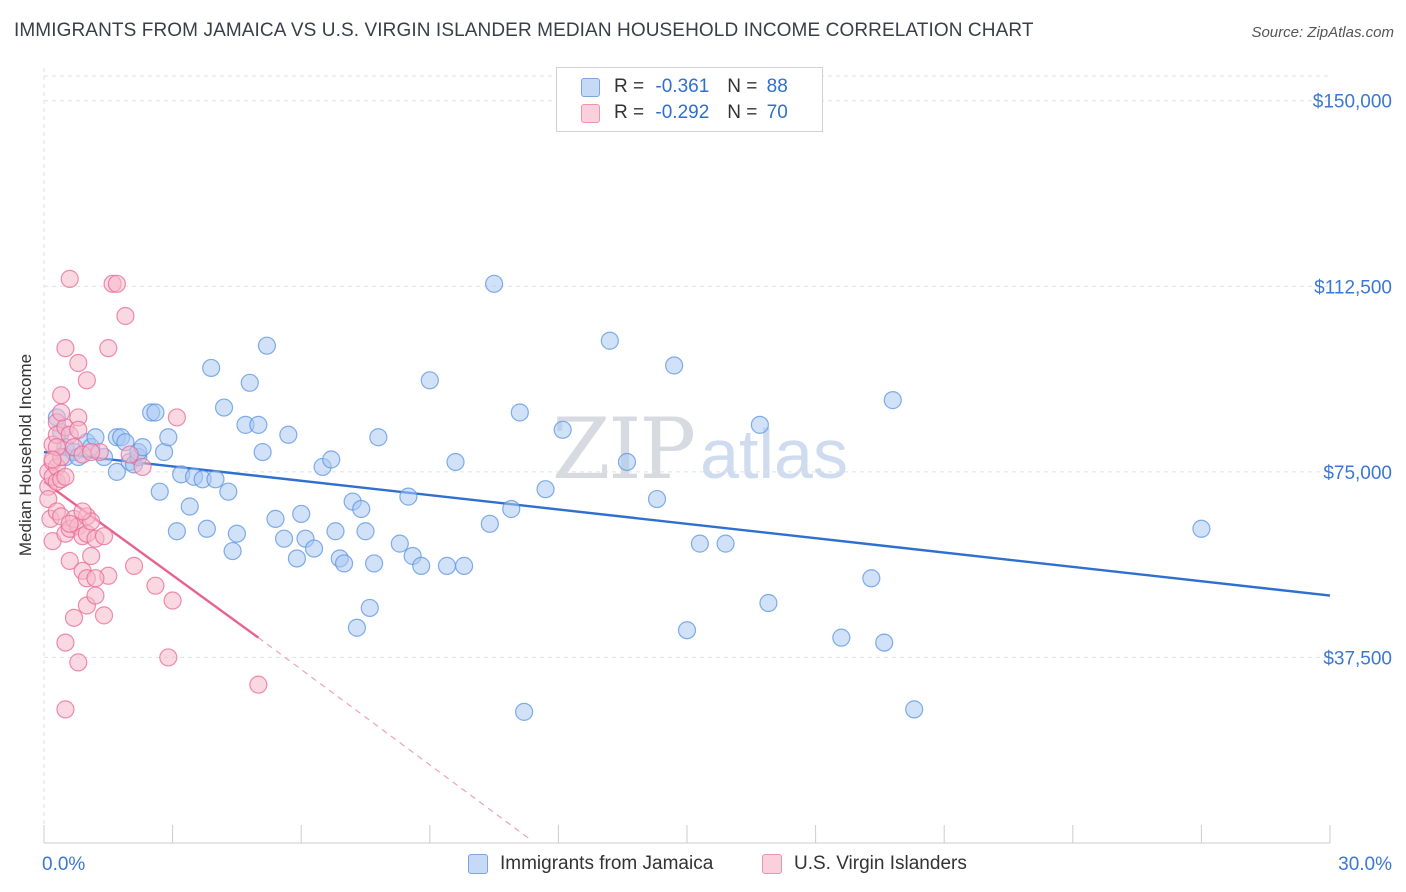 This screenshot has height=892, width=1406. What do you see at coordinates (590, 87) in the screenshot?
I see `legend-swatch-jamaica` at bounding box center [590, 87].